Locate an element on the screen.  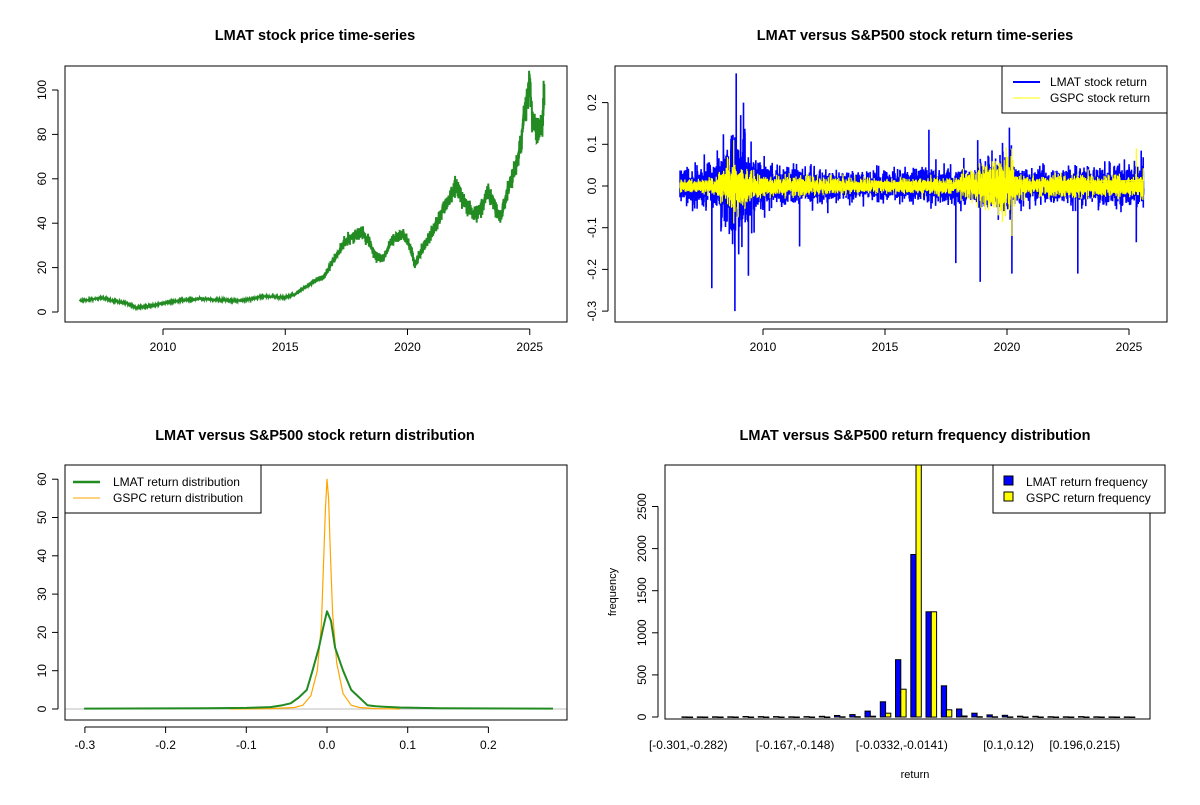
y-axis-label: frequency is located at coordinates (613, 591).